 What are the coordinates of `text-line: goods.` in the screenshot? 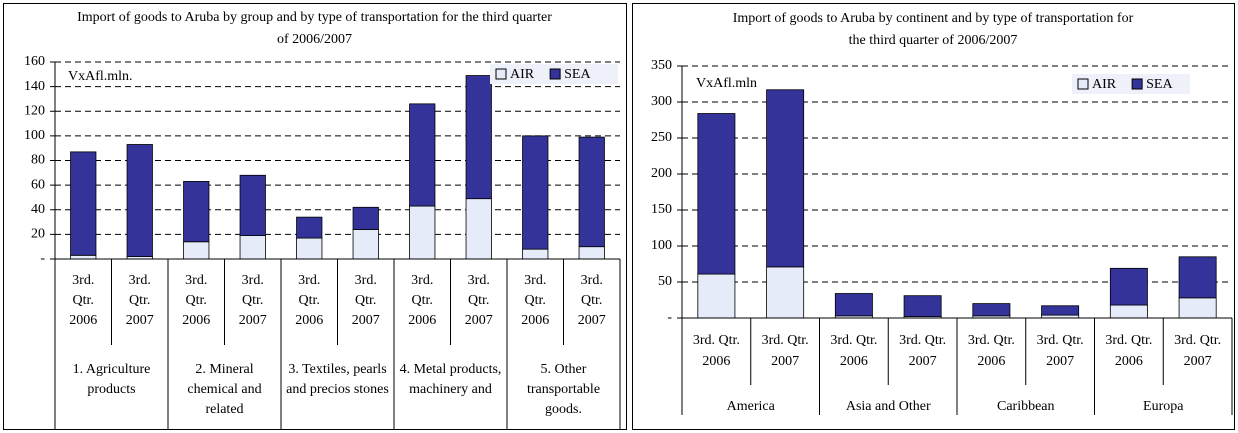 It's located at (563, 409).